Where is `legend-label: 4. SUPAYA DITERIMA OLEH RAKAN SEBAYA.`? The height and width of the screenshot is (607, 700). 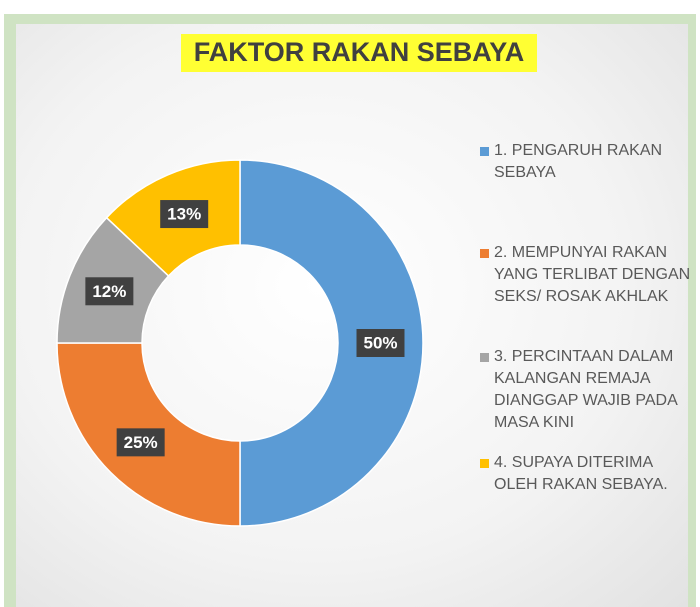
legend-label: 4. SUPAYA DITERIMA OLEH RAKAN SEBAYA. is located at coordinates (581, 473).